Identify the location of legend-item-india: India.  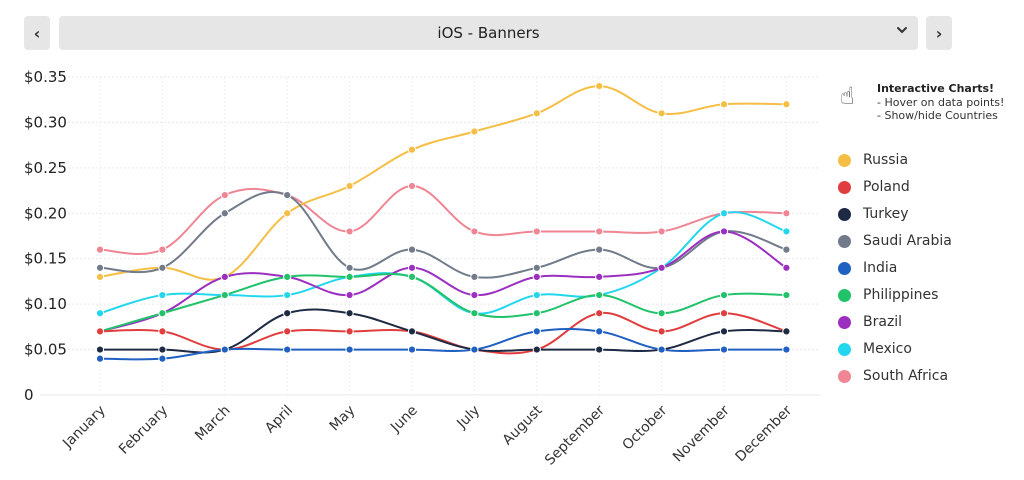
(867, 268).